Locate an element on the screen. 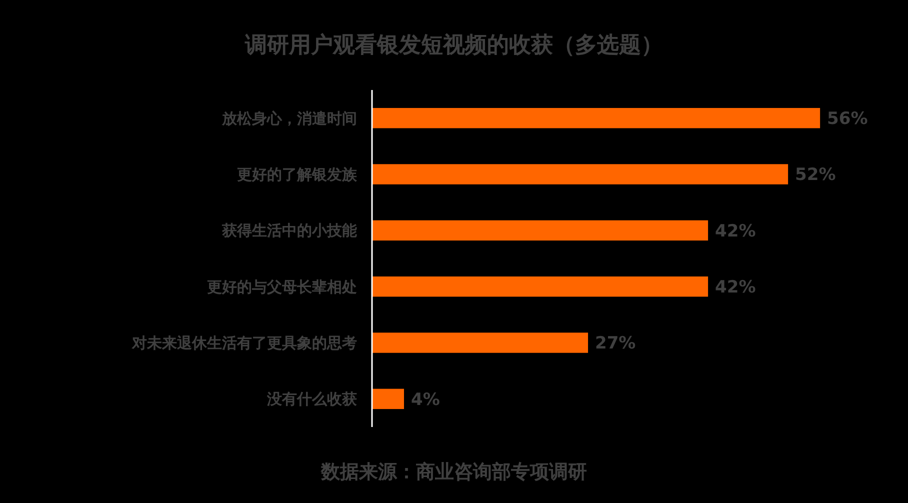 This screenshot has height=503, width=908. source-note: 数据来源：商业咨询部专项调研 is located at coordinates (453, 472).